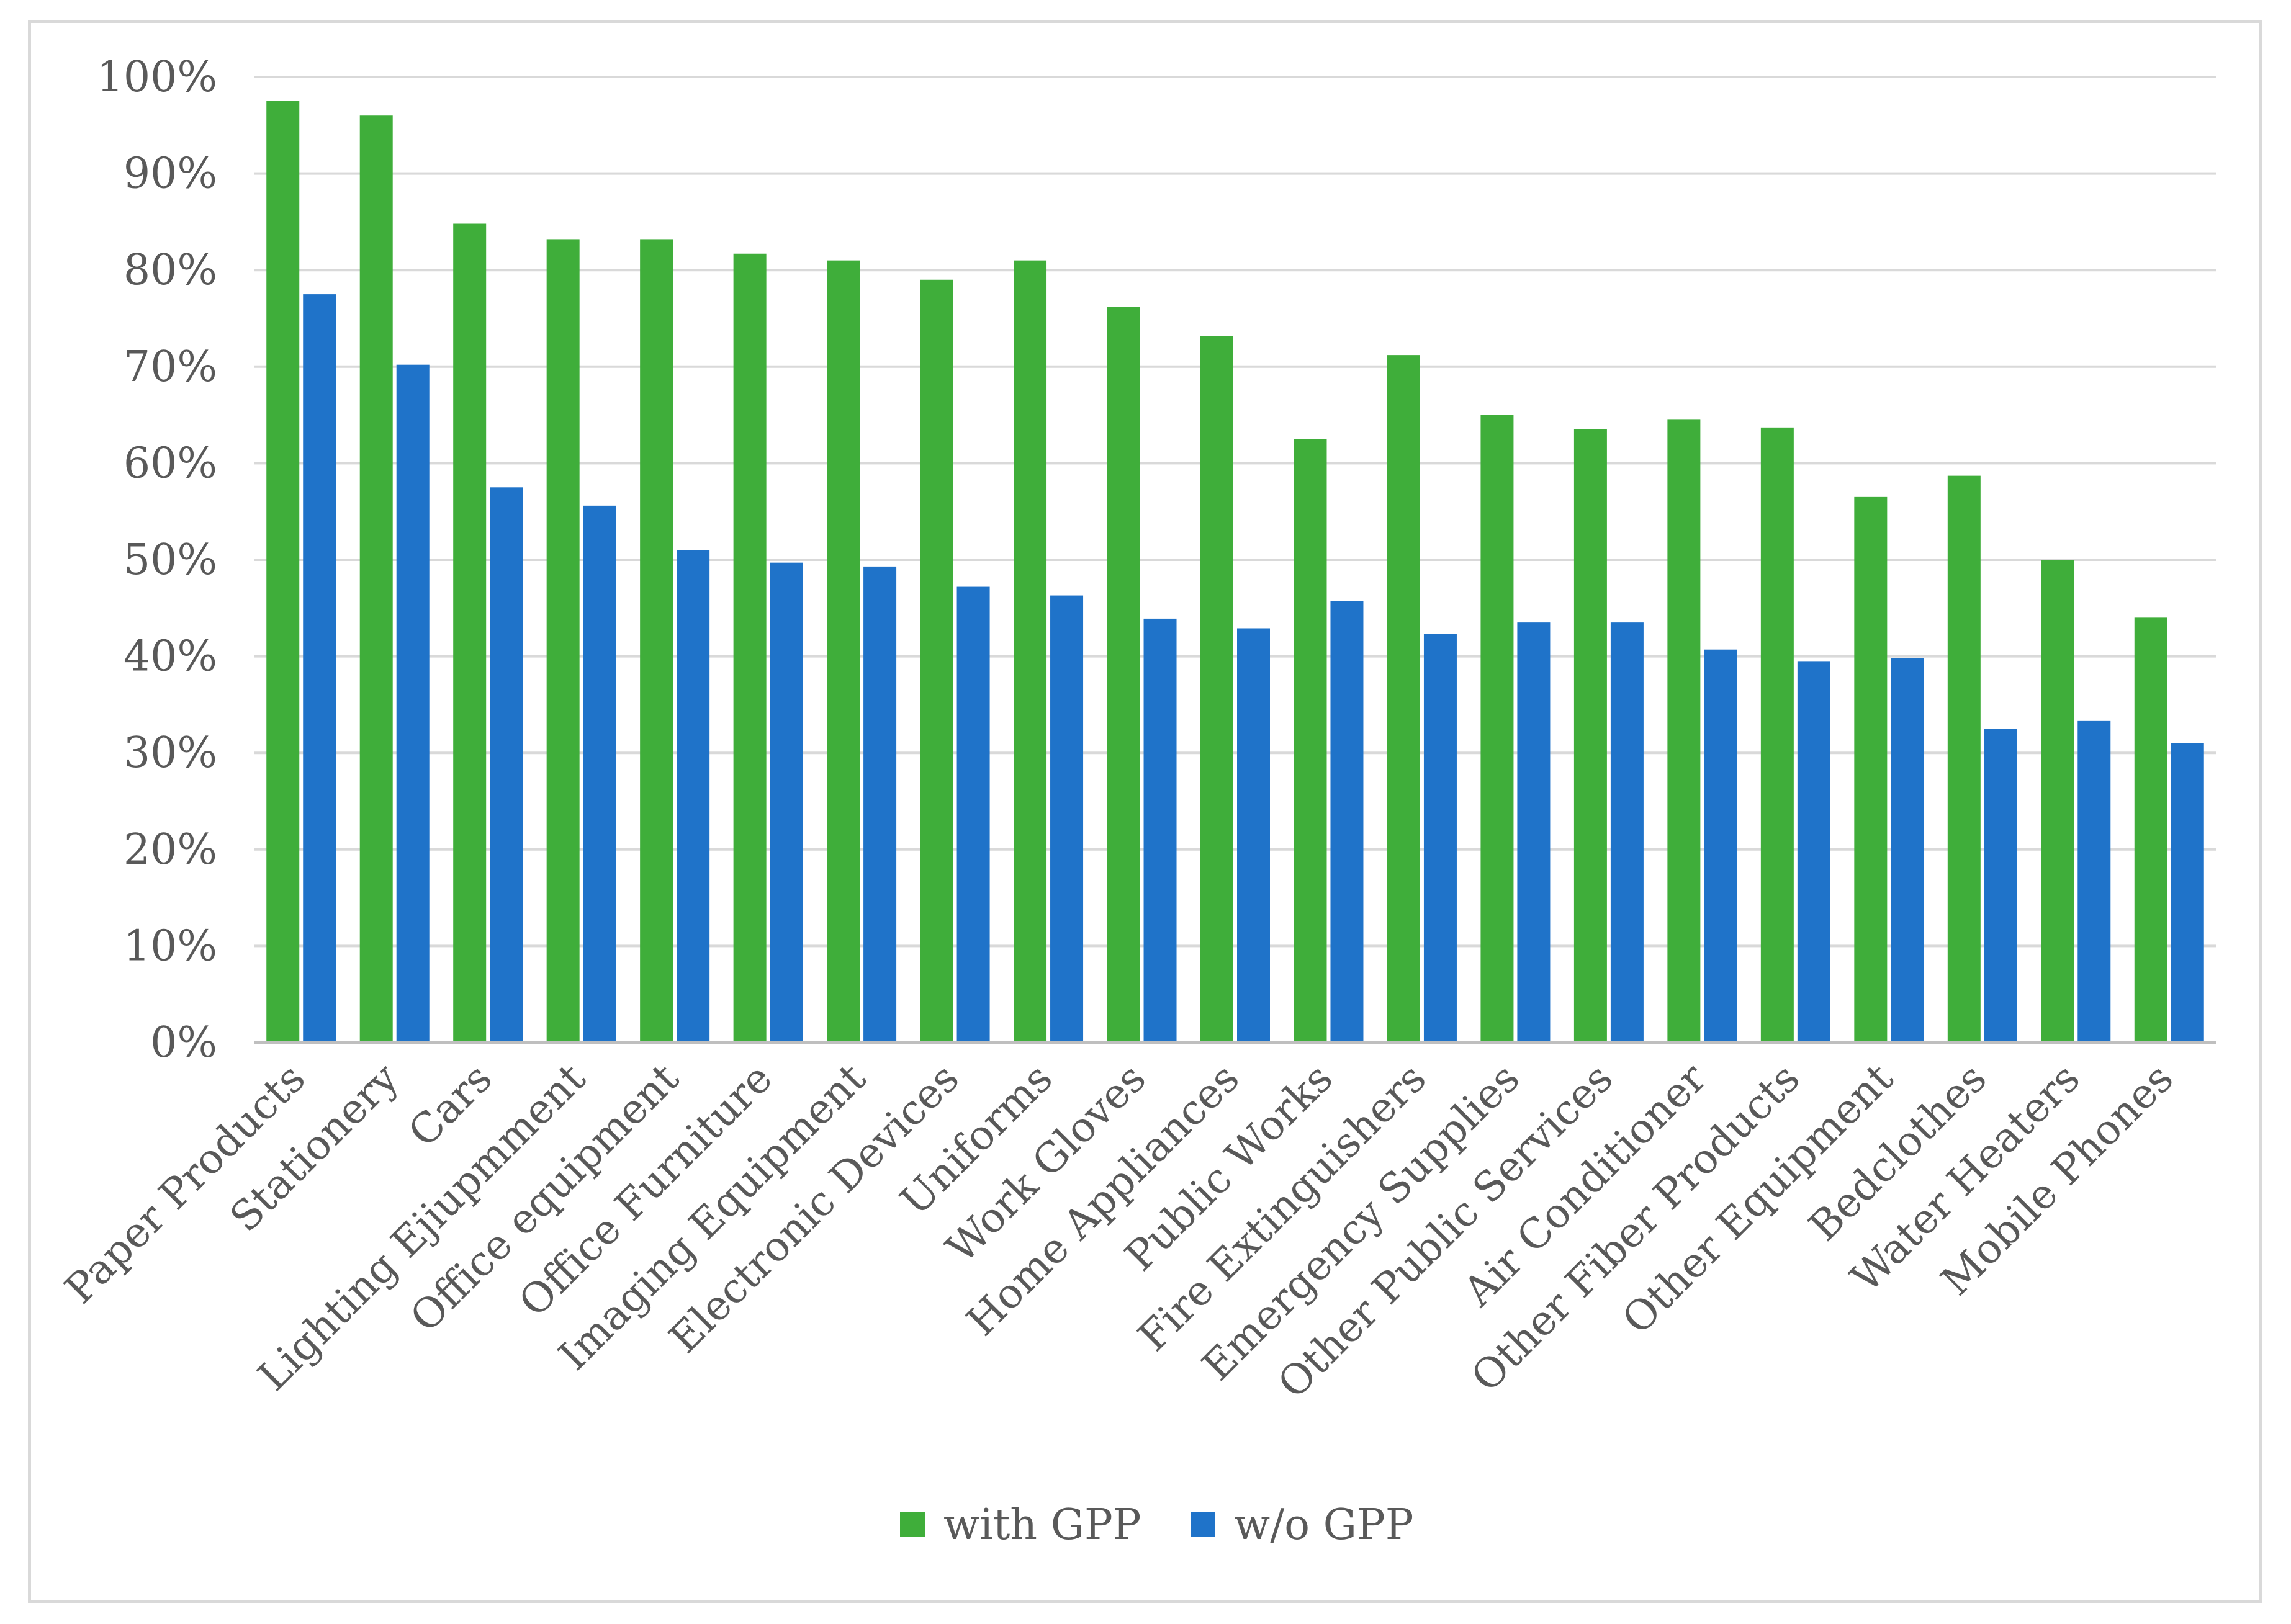 This screenshot has height=1624, width=2291. Describe the element at coordinates (912, 1524) in the screenshot. I see `legend-swatch-with-gpp` at that location.